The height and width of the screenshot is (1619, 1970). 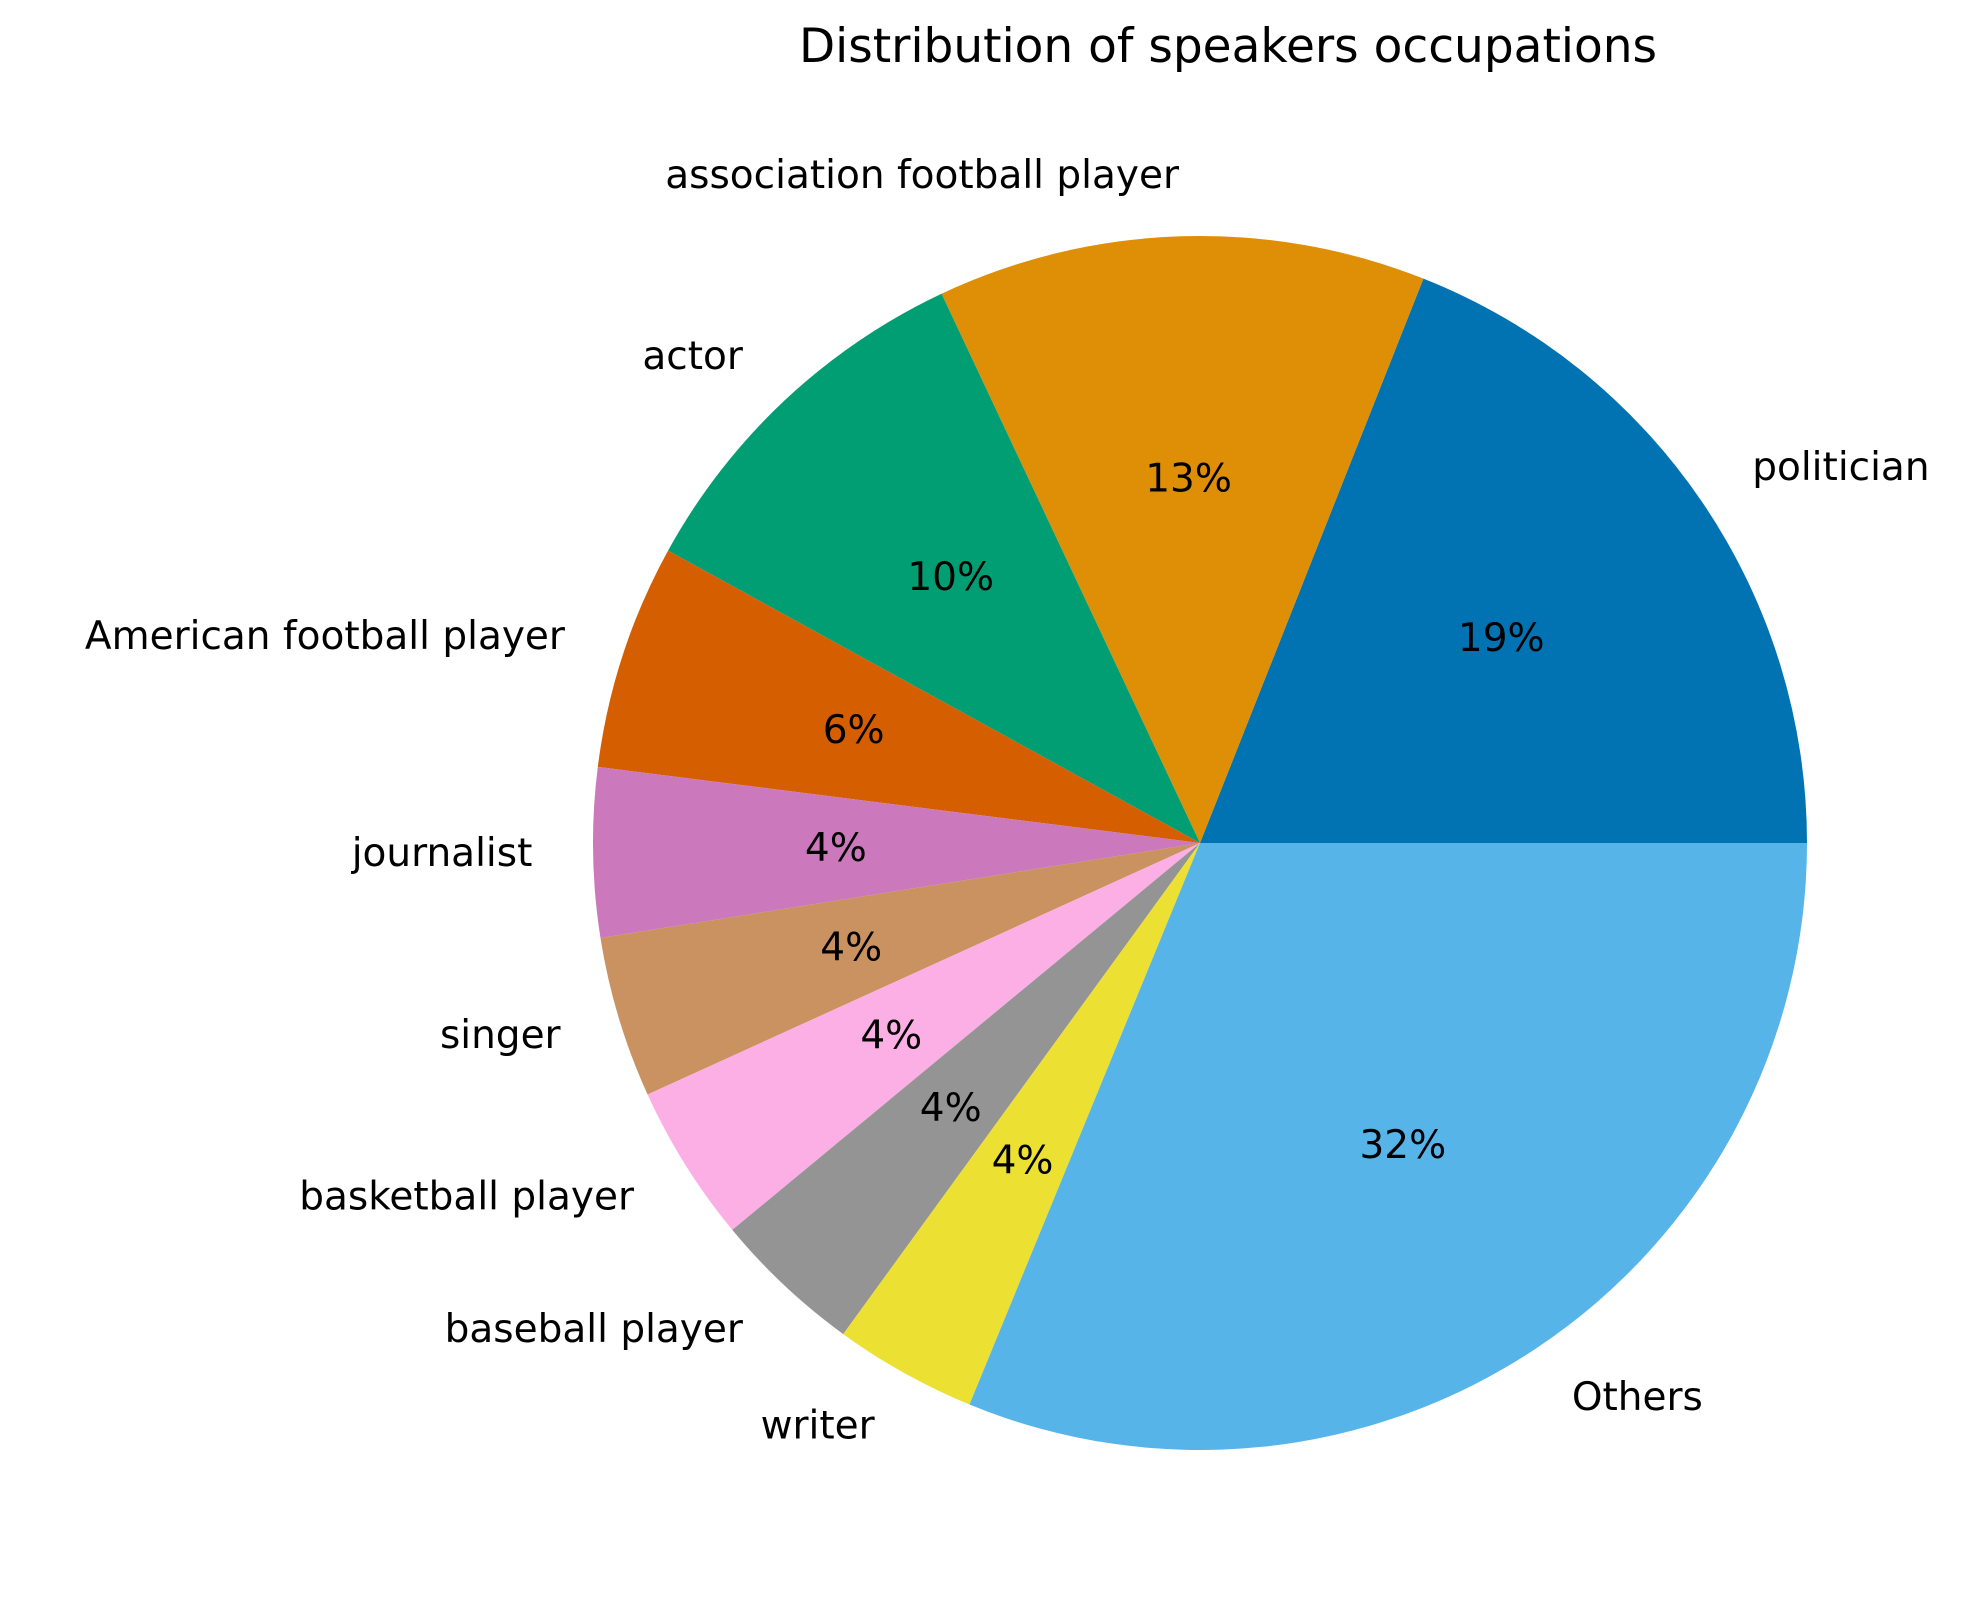 I want to click on slice-label-journalist: journalist, so click(x=442, y=853).